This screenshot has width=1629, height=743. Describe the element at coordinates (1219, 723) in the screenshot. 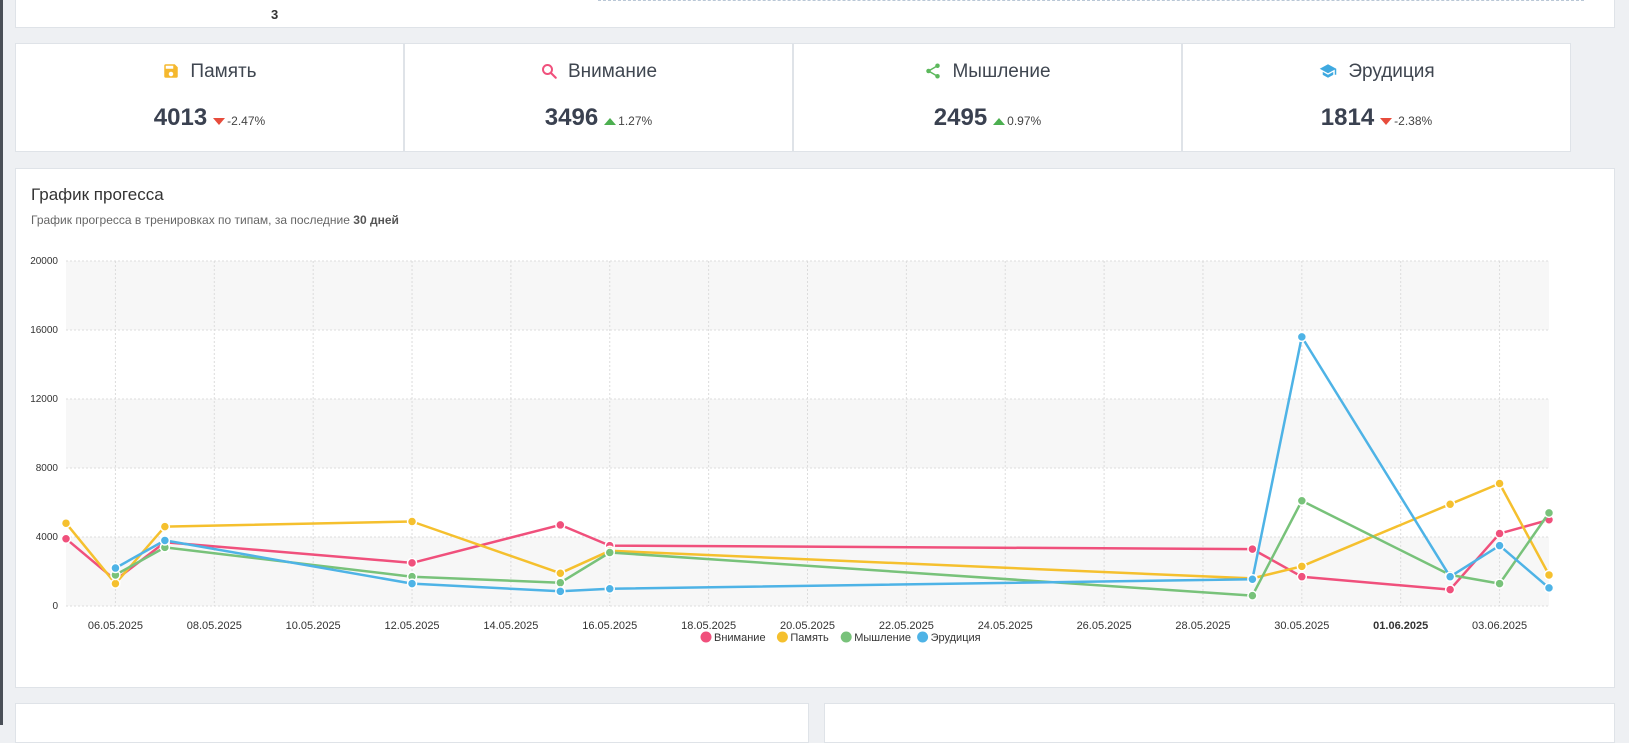

I see `bottom-panel-right` at that location.